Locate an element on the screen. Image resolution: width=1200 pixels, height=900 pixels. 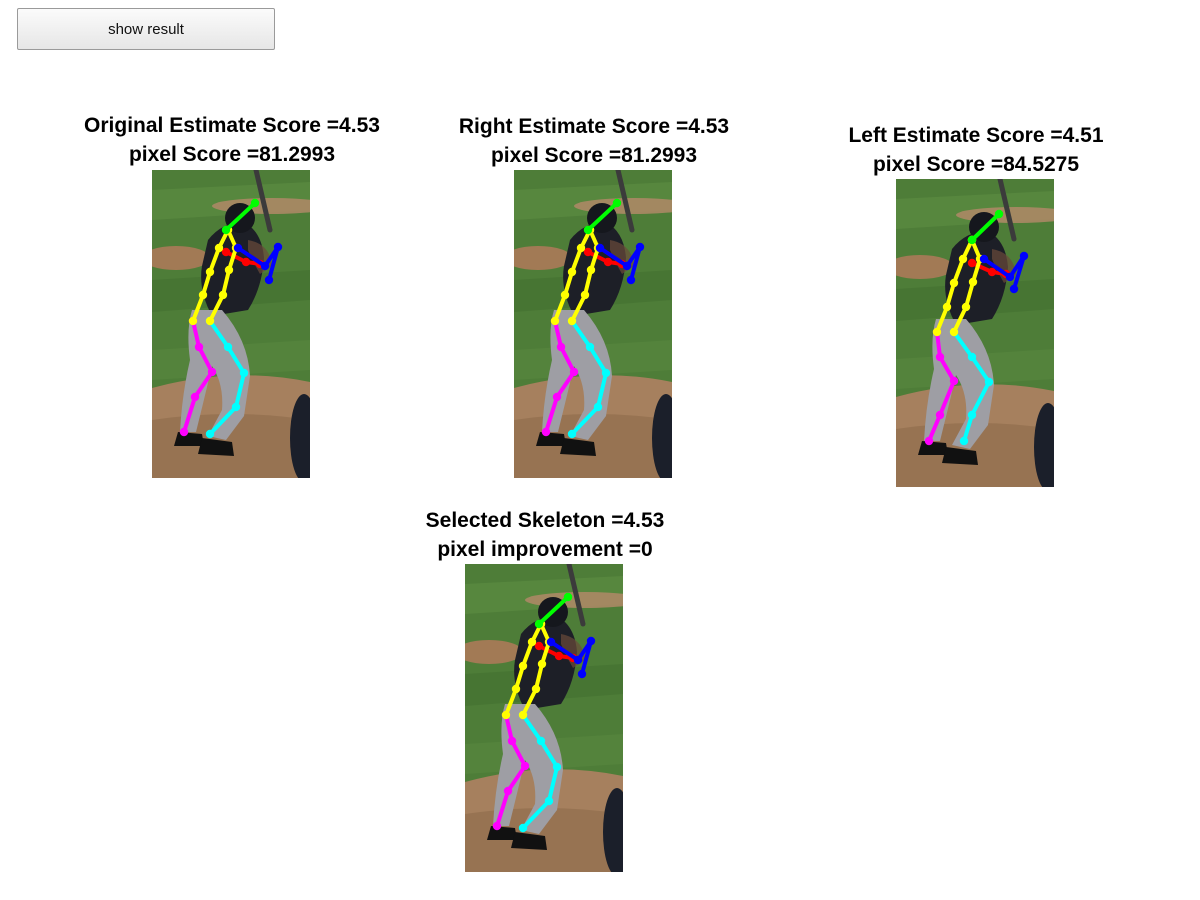
dirt-patch is located at coordinates (925, 267).